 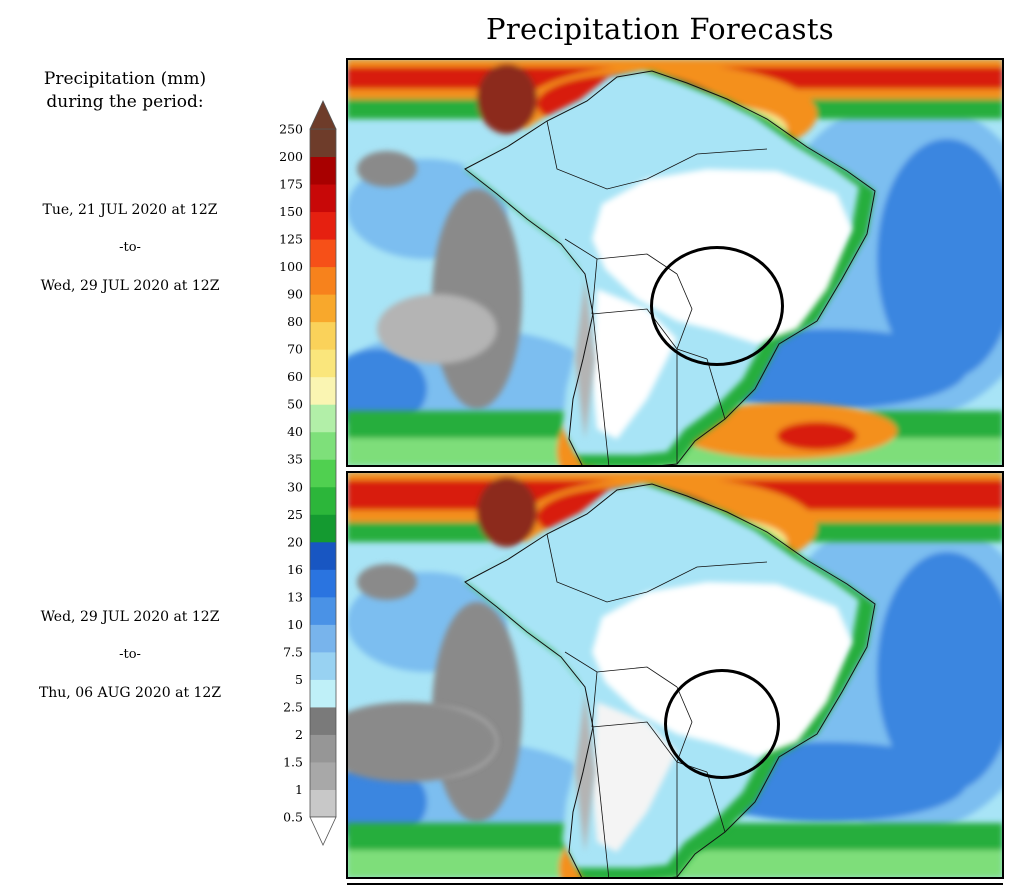 What do you see at coordinates (323, 115) in the screenshot?
I see `colorbar-top-arrow` at bounding box center [323, 115].